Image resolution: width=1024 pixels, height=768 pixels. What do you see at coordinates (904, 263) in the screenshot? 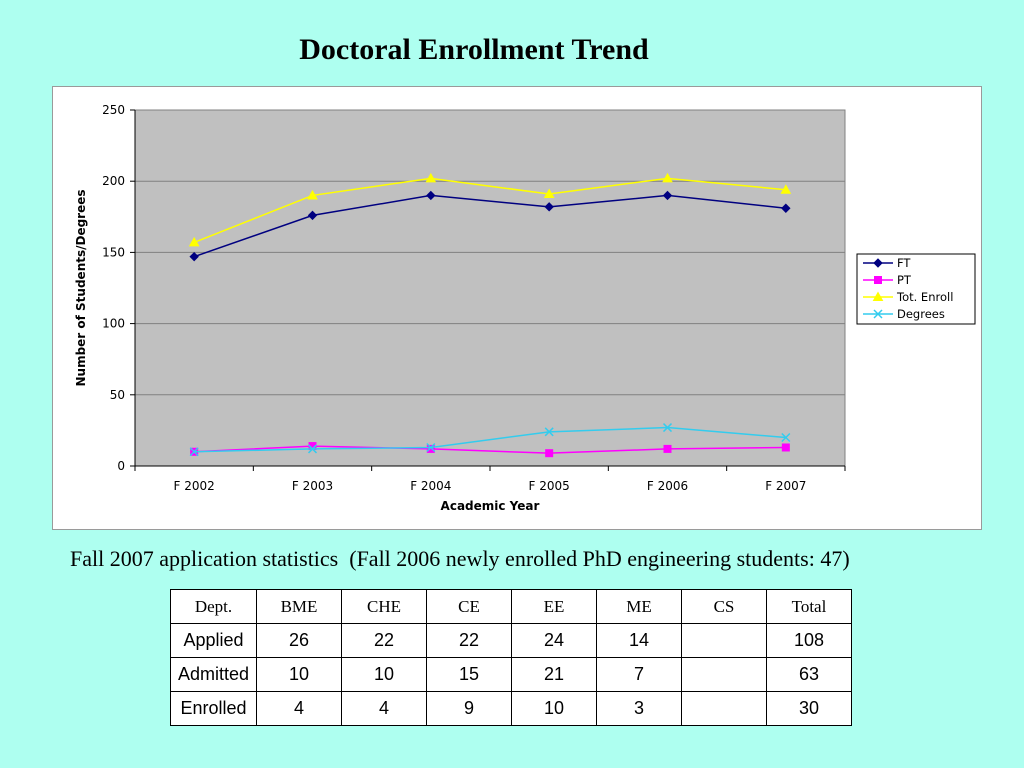
I see `legend-label-ft: FT` at bounding box center [904, 263].